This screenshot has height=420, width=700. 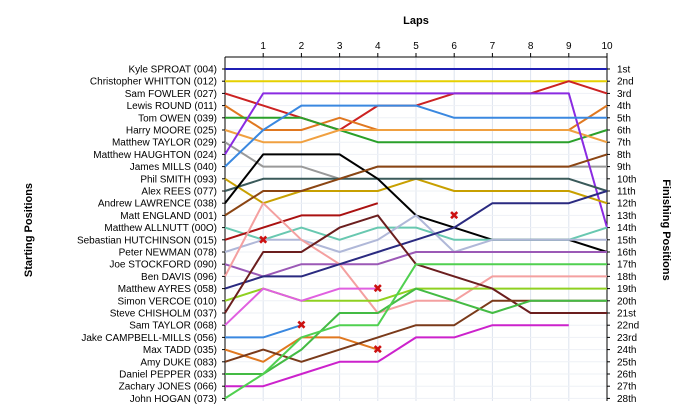 I want to click on retirement-markers: ✖ ✖ ✖ ✖ ✖, so click(x=358, y=282).